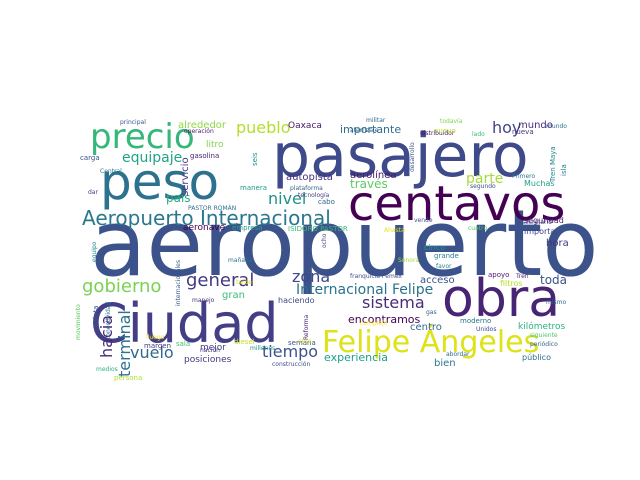 This screenshot has width=640, height=480. I want to click on word-encontramos: encontramos, so click(384, 319).